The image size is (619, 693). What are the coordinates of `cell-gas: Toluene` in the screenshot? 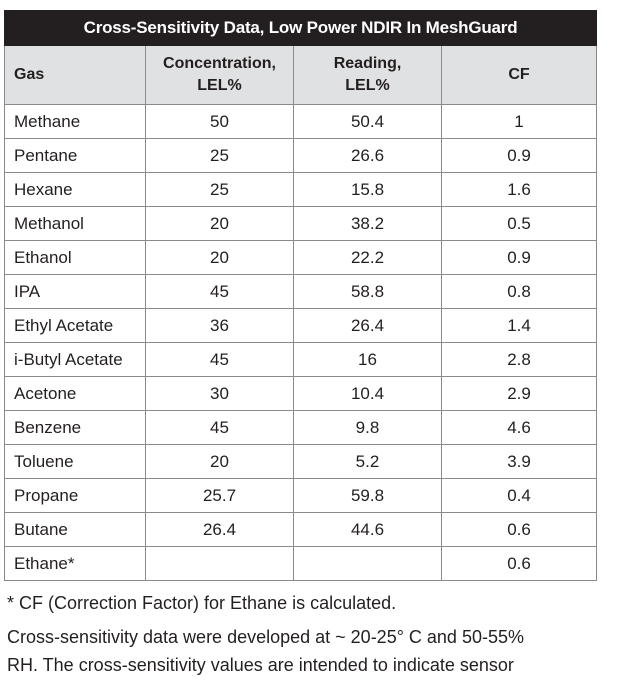 It's located at (75, 461).